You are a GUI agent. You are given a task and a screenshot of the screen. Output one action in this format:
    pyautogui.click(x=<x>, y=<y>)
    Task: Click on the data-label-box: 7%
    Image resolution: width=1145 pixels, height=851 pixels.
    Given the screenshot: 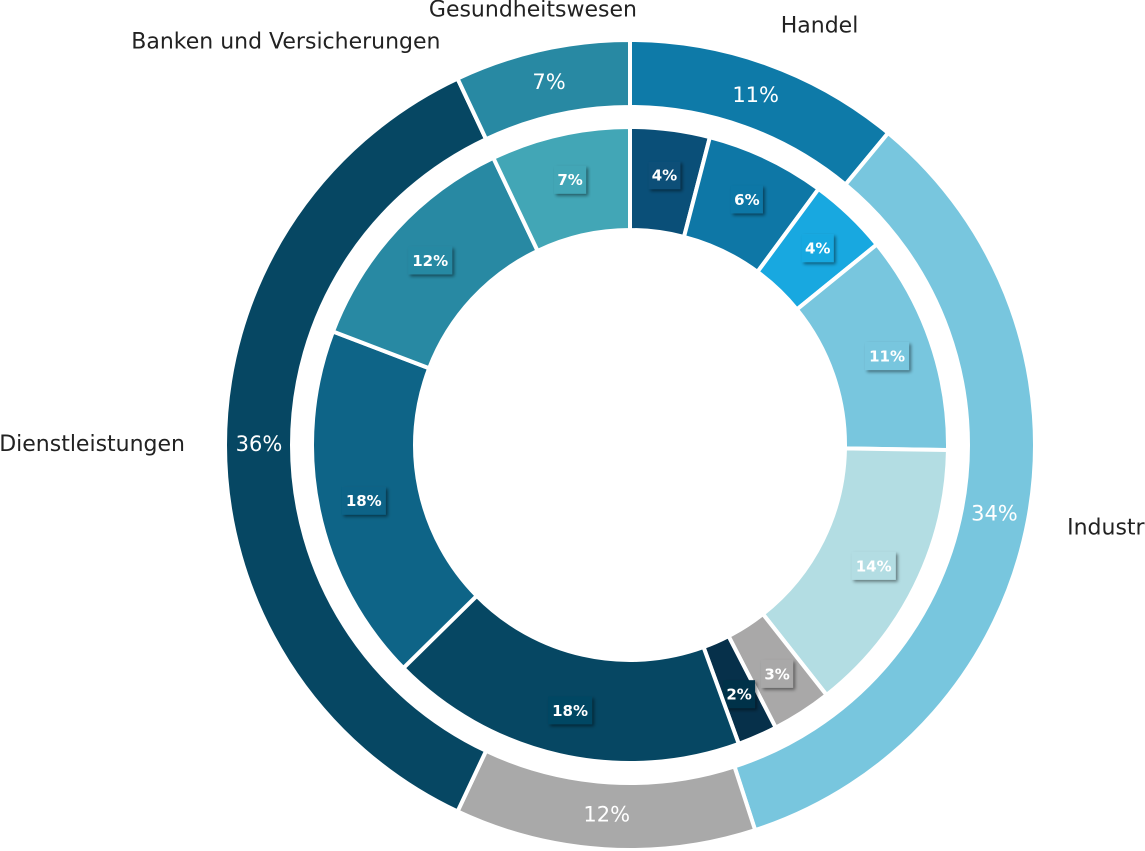 What is the action you would take?
    pyautogui.click(x=570, y=179)
    